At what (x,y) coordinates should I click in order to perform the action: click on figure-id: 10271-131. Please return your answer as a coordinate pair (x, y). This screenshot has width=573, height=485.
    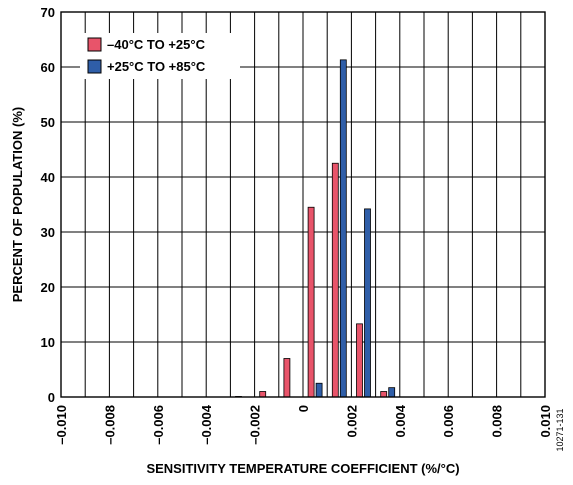
    Looking at the image, I should click on (560, 429).